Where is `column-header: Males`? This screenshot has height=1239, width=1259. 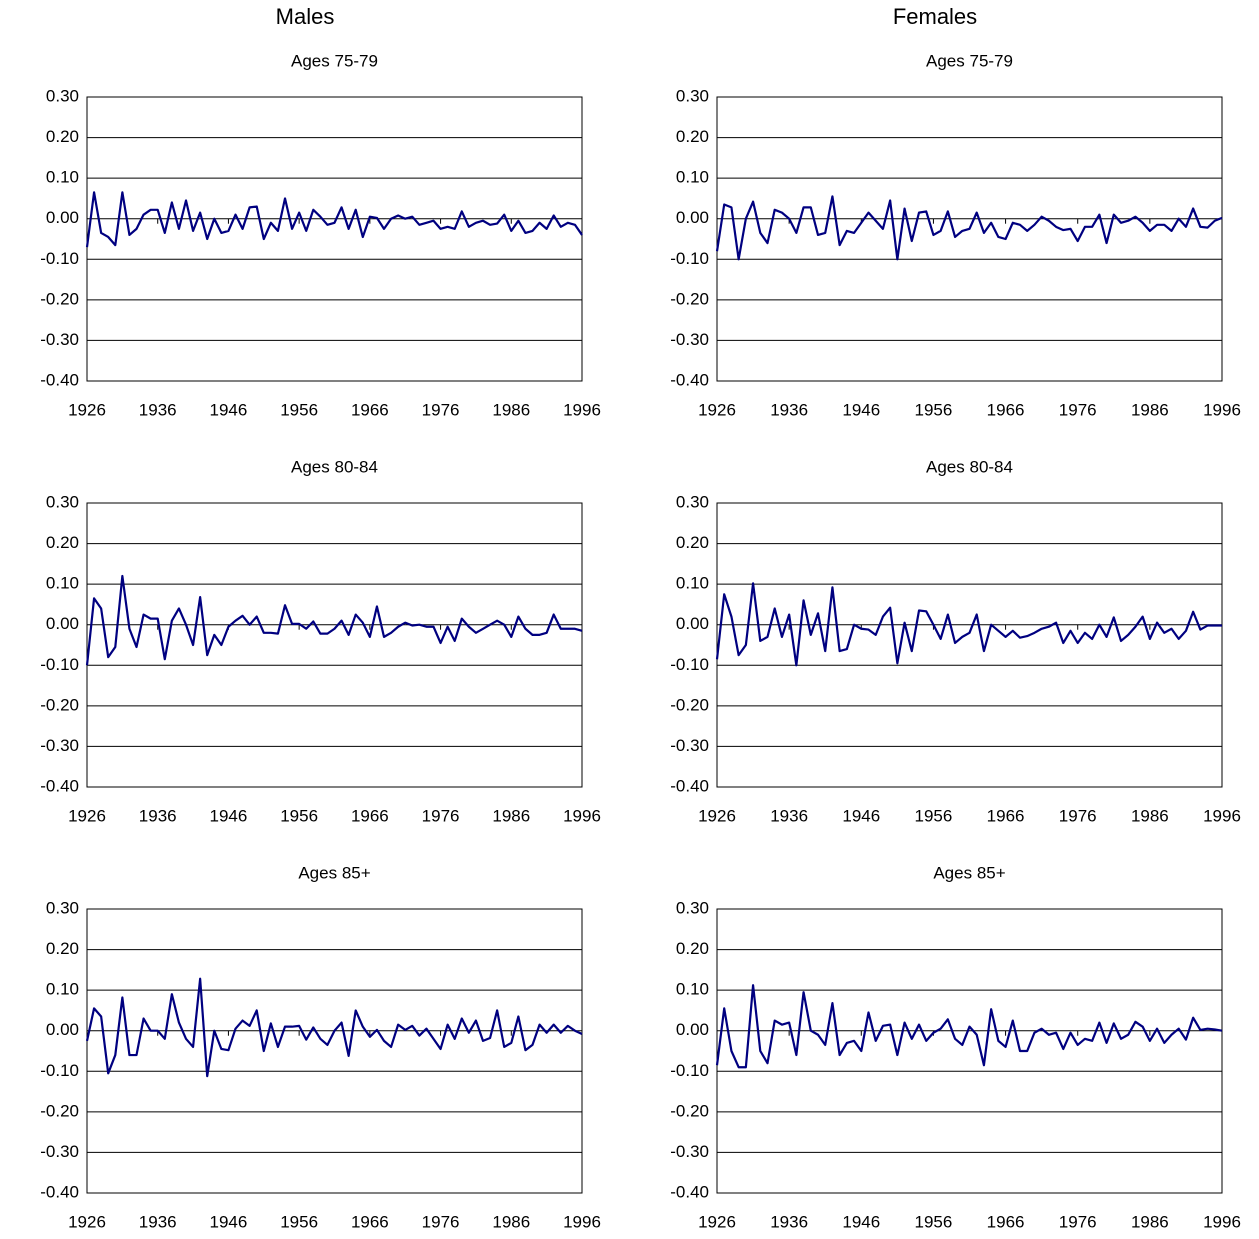
column-header: Males is located at coordinates (305, 16).